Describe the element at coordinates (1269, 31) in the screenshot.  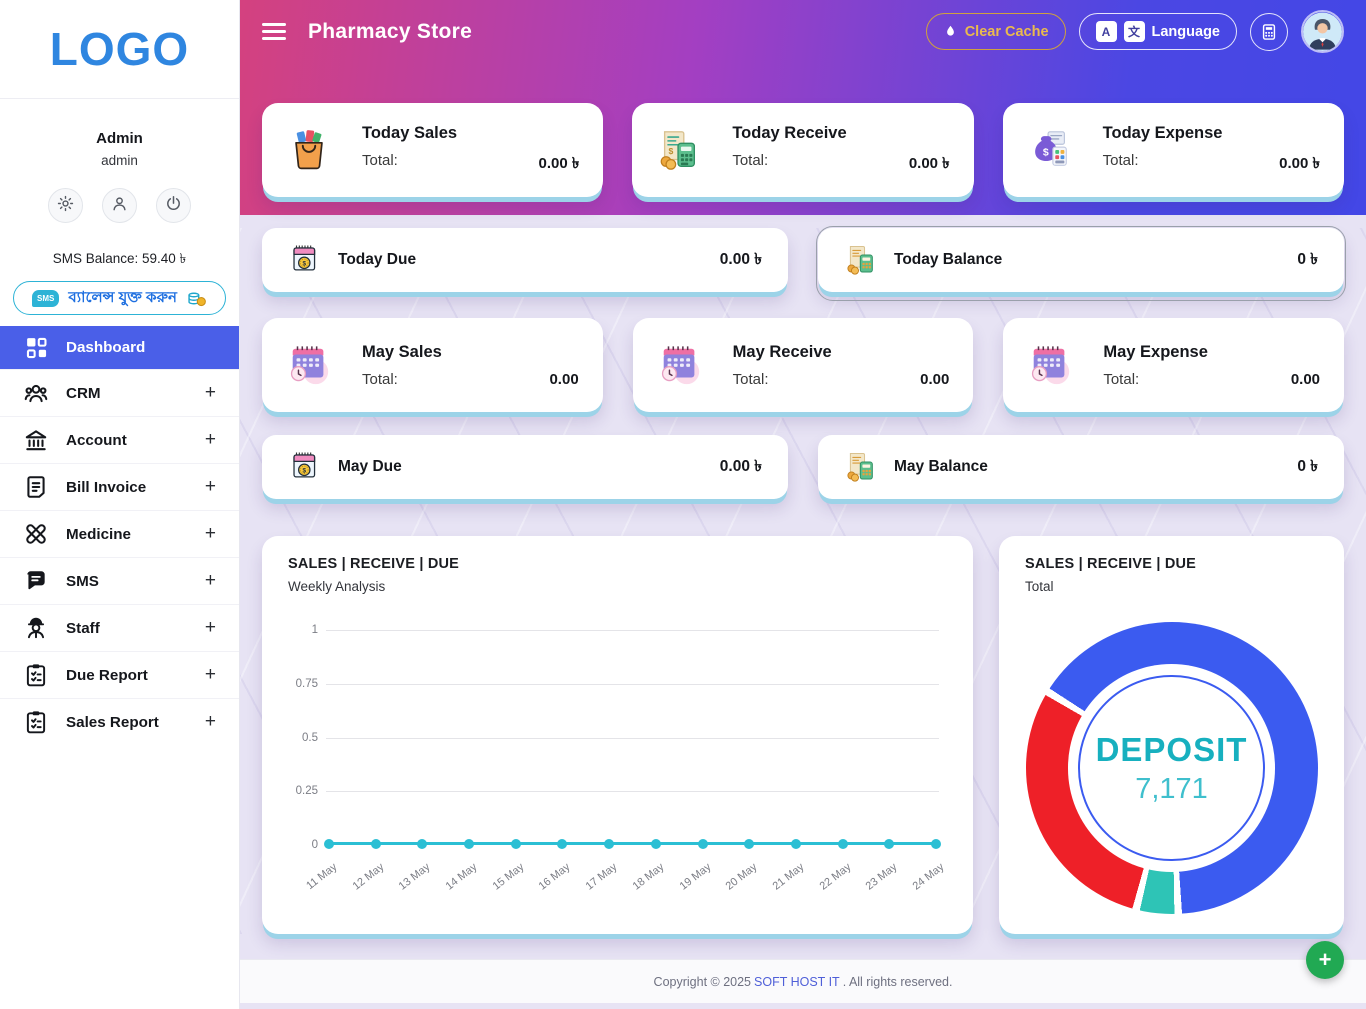
I see `calculator-button` at that location.